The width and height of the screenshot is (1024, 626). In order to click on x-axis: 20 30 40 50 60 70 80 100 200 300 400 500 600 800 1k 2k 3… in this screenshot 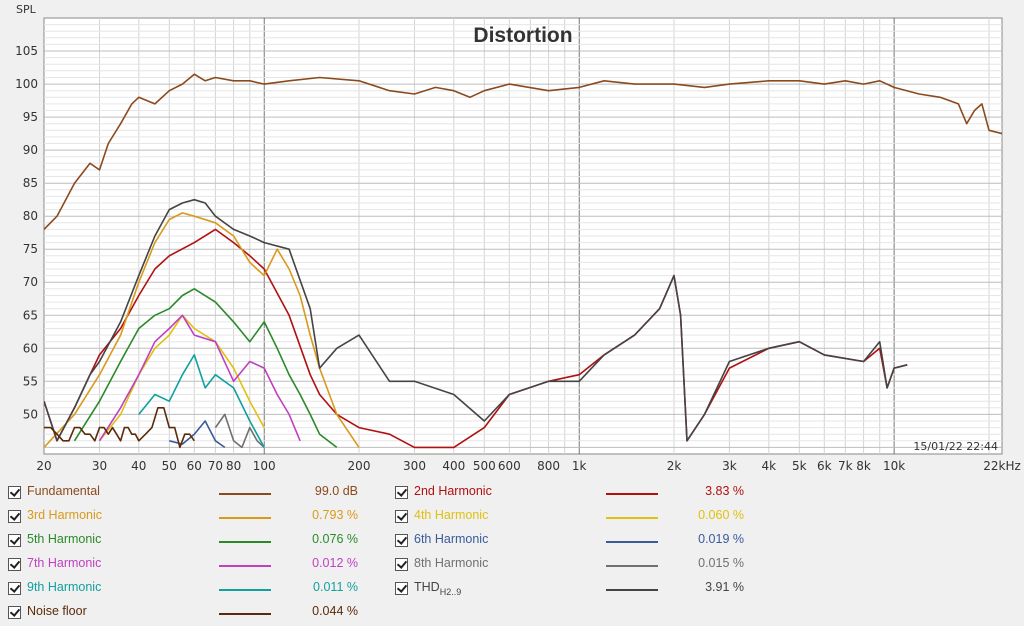, I will do `click(528, 466)`.